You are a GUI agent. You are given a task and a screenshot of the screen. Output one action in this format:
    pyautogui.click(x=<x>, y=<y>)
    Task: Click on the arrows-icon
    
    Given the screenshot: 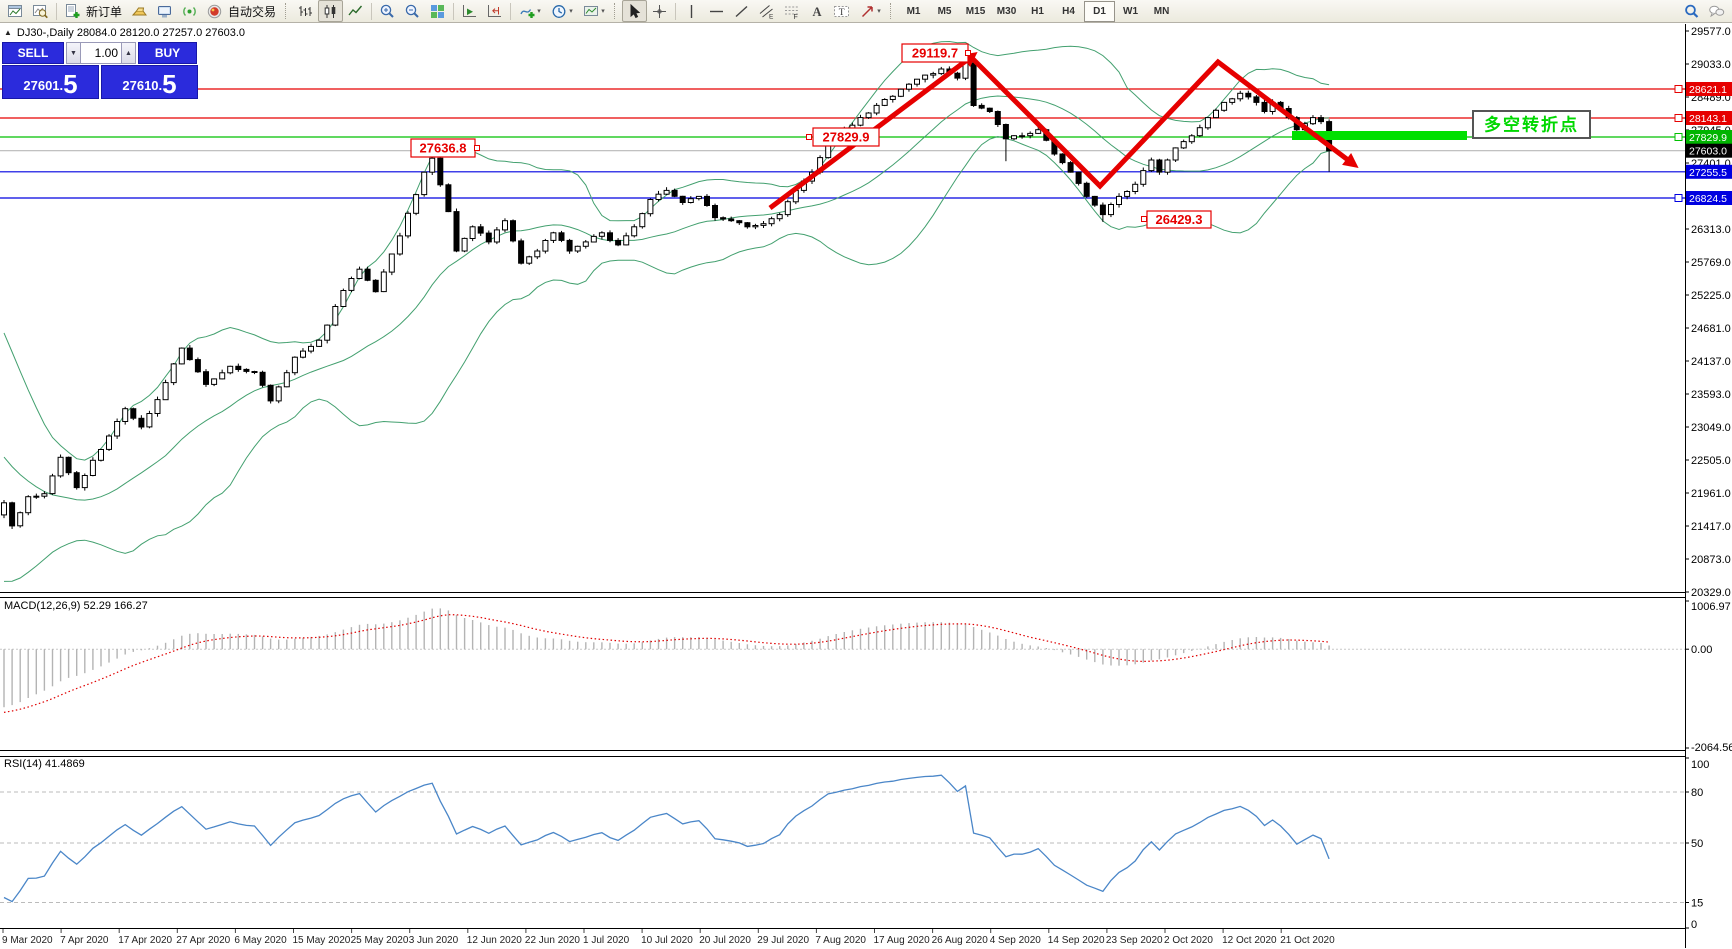 What is the action you would take?
    pyautogui.click(x=867, y=11)
    